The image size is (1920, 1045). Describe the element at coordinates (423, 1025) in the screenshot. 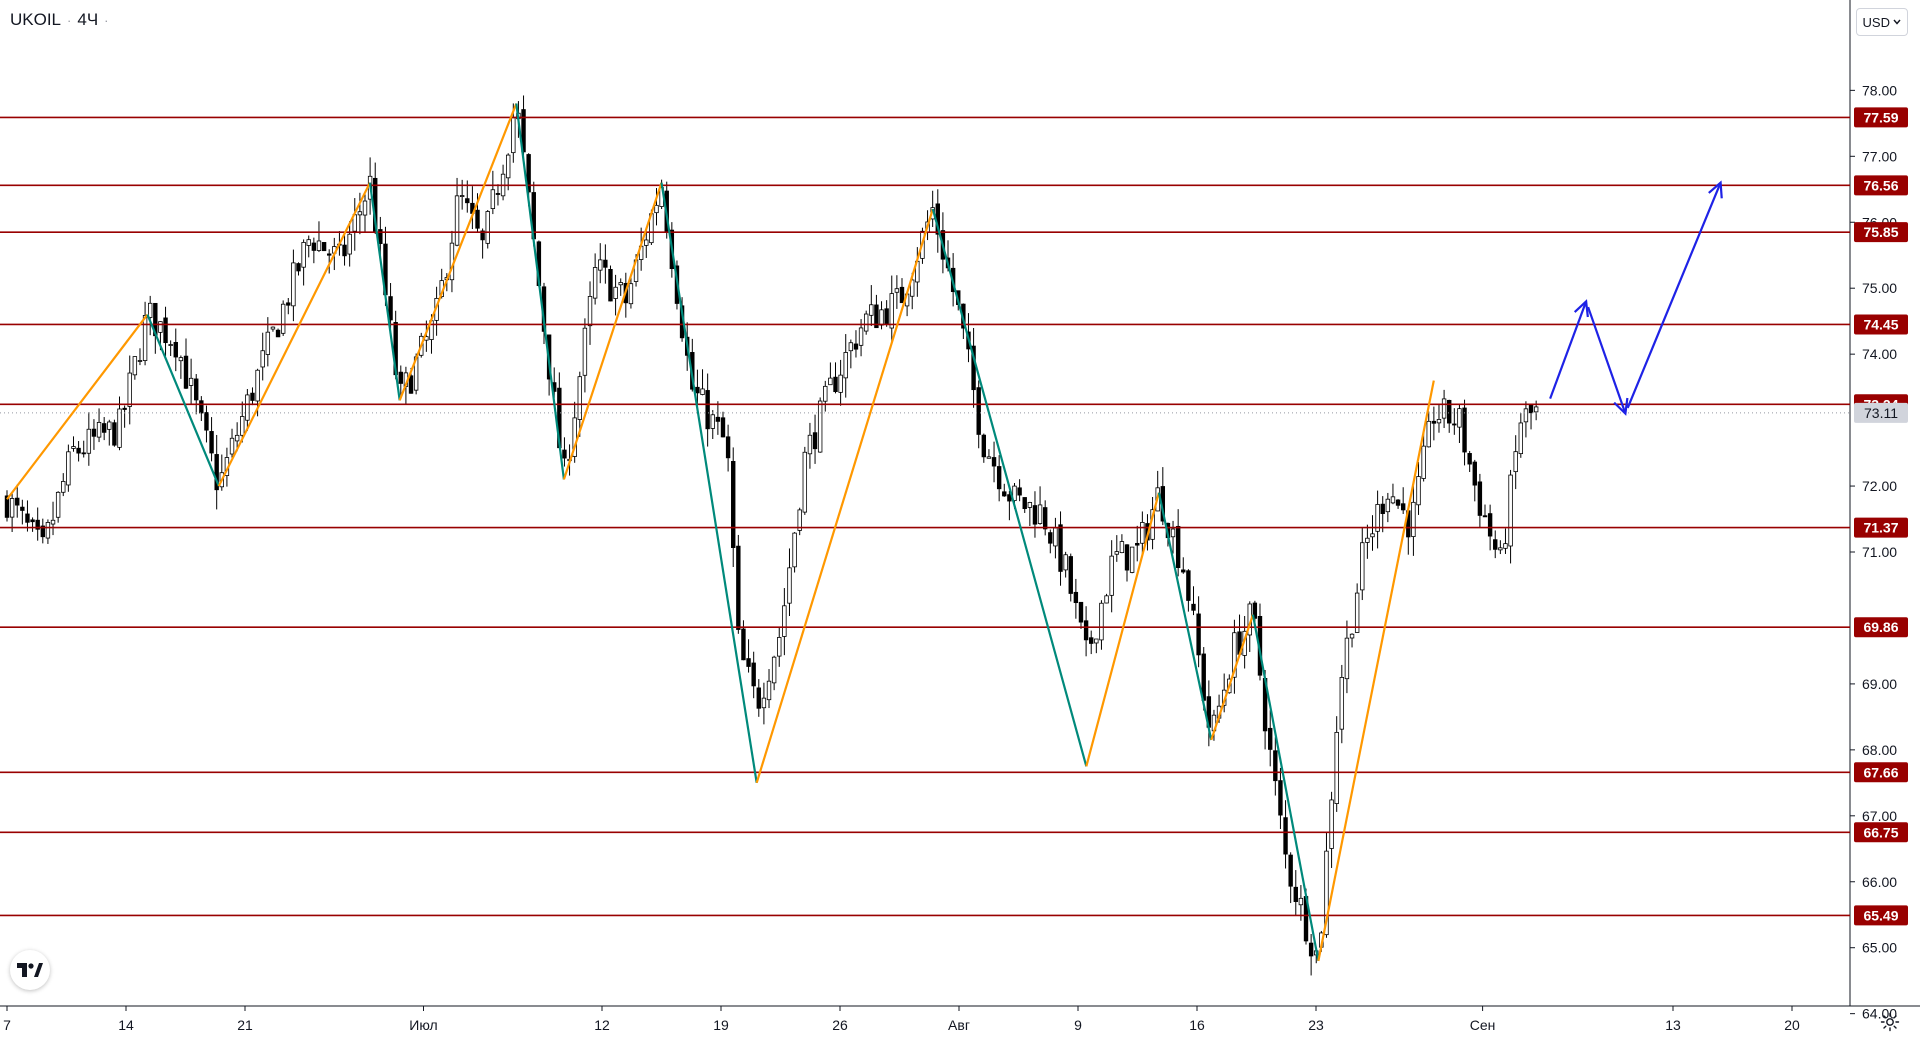

I see `time-tick-label: Июл` at that location.